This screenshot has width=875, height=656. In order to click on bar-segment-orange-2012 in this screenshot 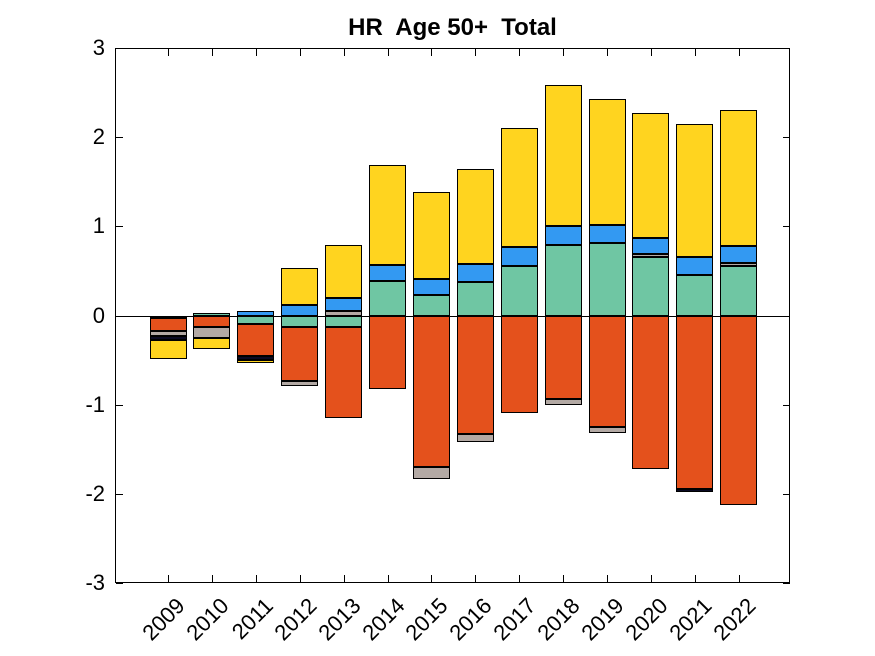, I will do `click(299, 354)`.